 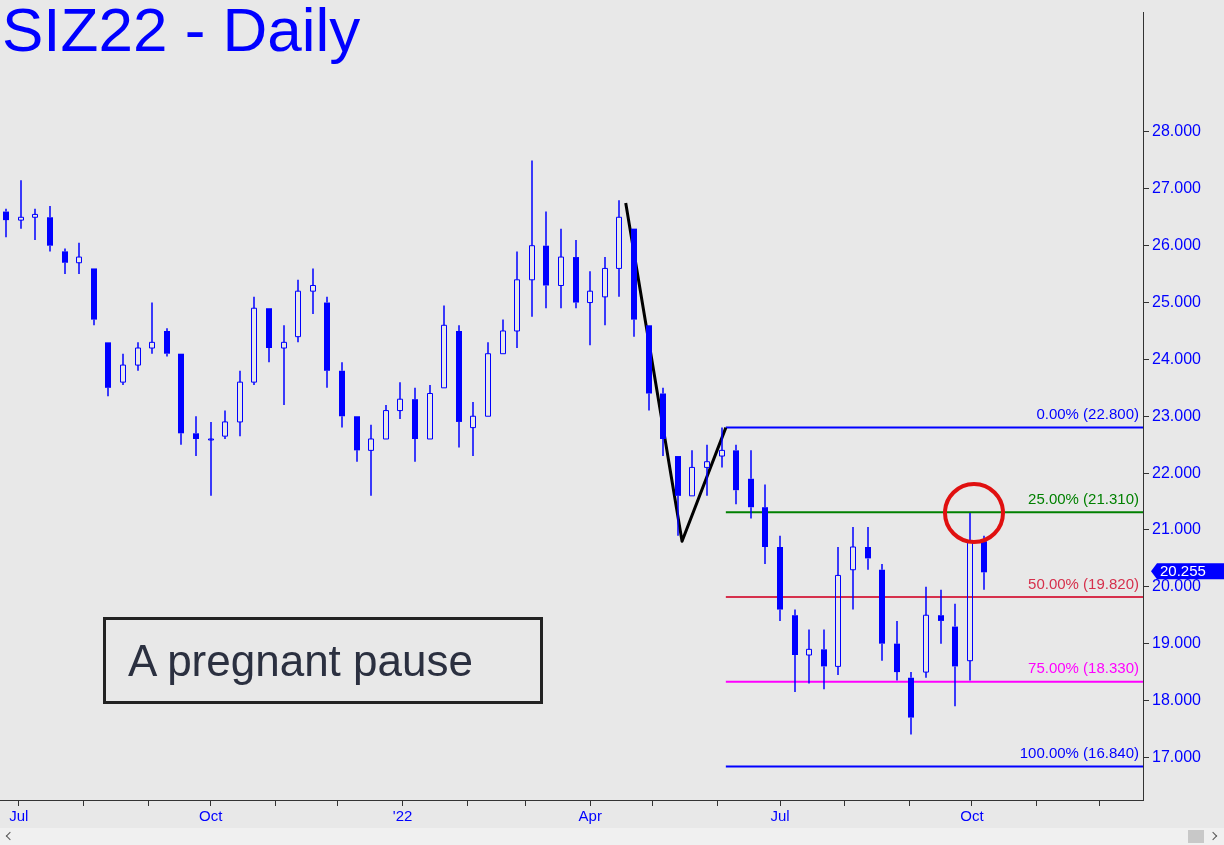 I want to click on series-label: 0.00% (22.800), so click(x=1087, y=414).